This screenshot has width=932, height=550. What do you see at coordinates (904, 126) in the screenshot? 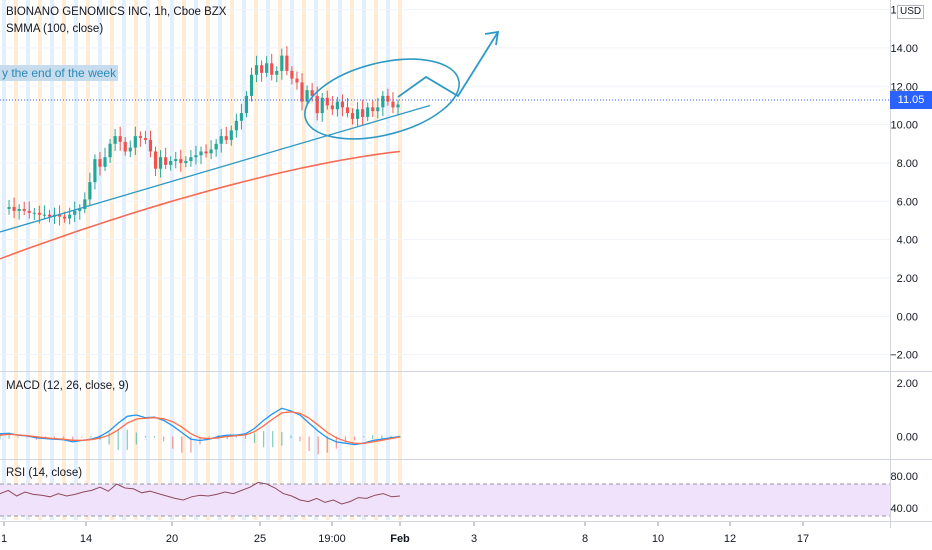
I see `price-tick-label: 10.00` at bounding box center [904, 126].